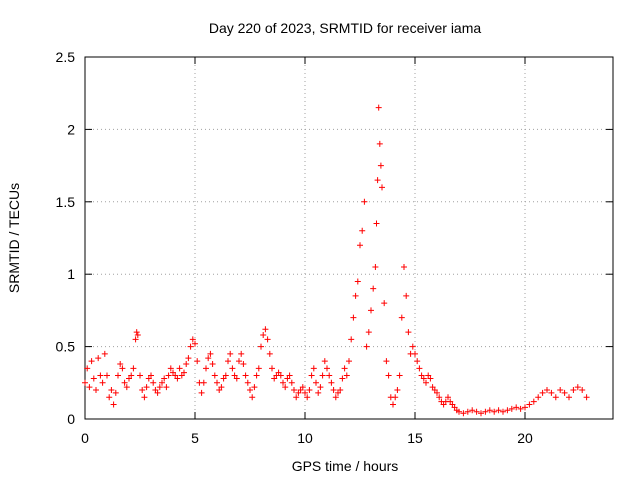  I want to click on y-tick-label: 1, so click(71, 274).